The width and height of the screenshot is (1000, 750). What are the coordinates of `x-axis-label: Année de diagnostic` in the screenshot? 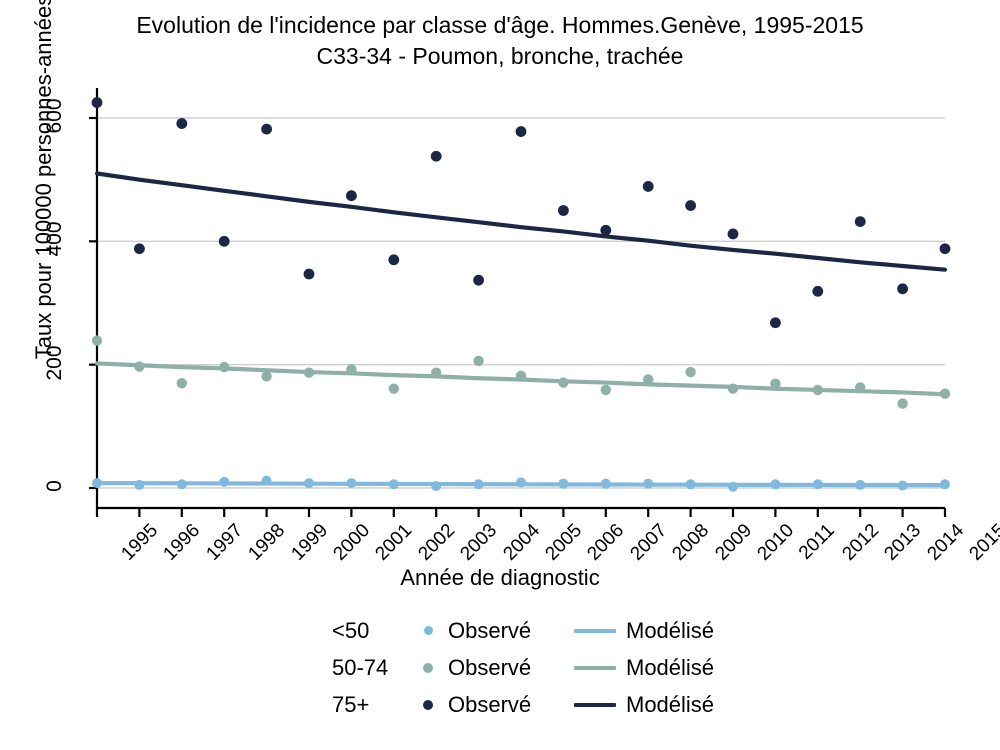 It's located at (500, 577).